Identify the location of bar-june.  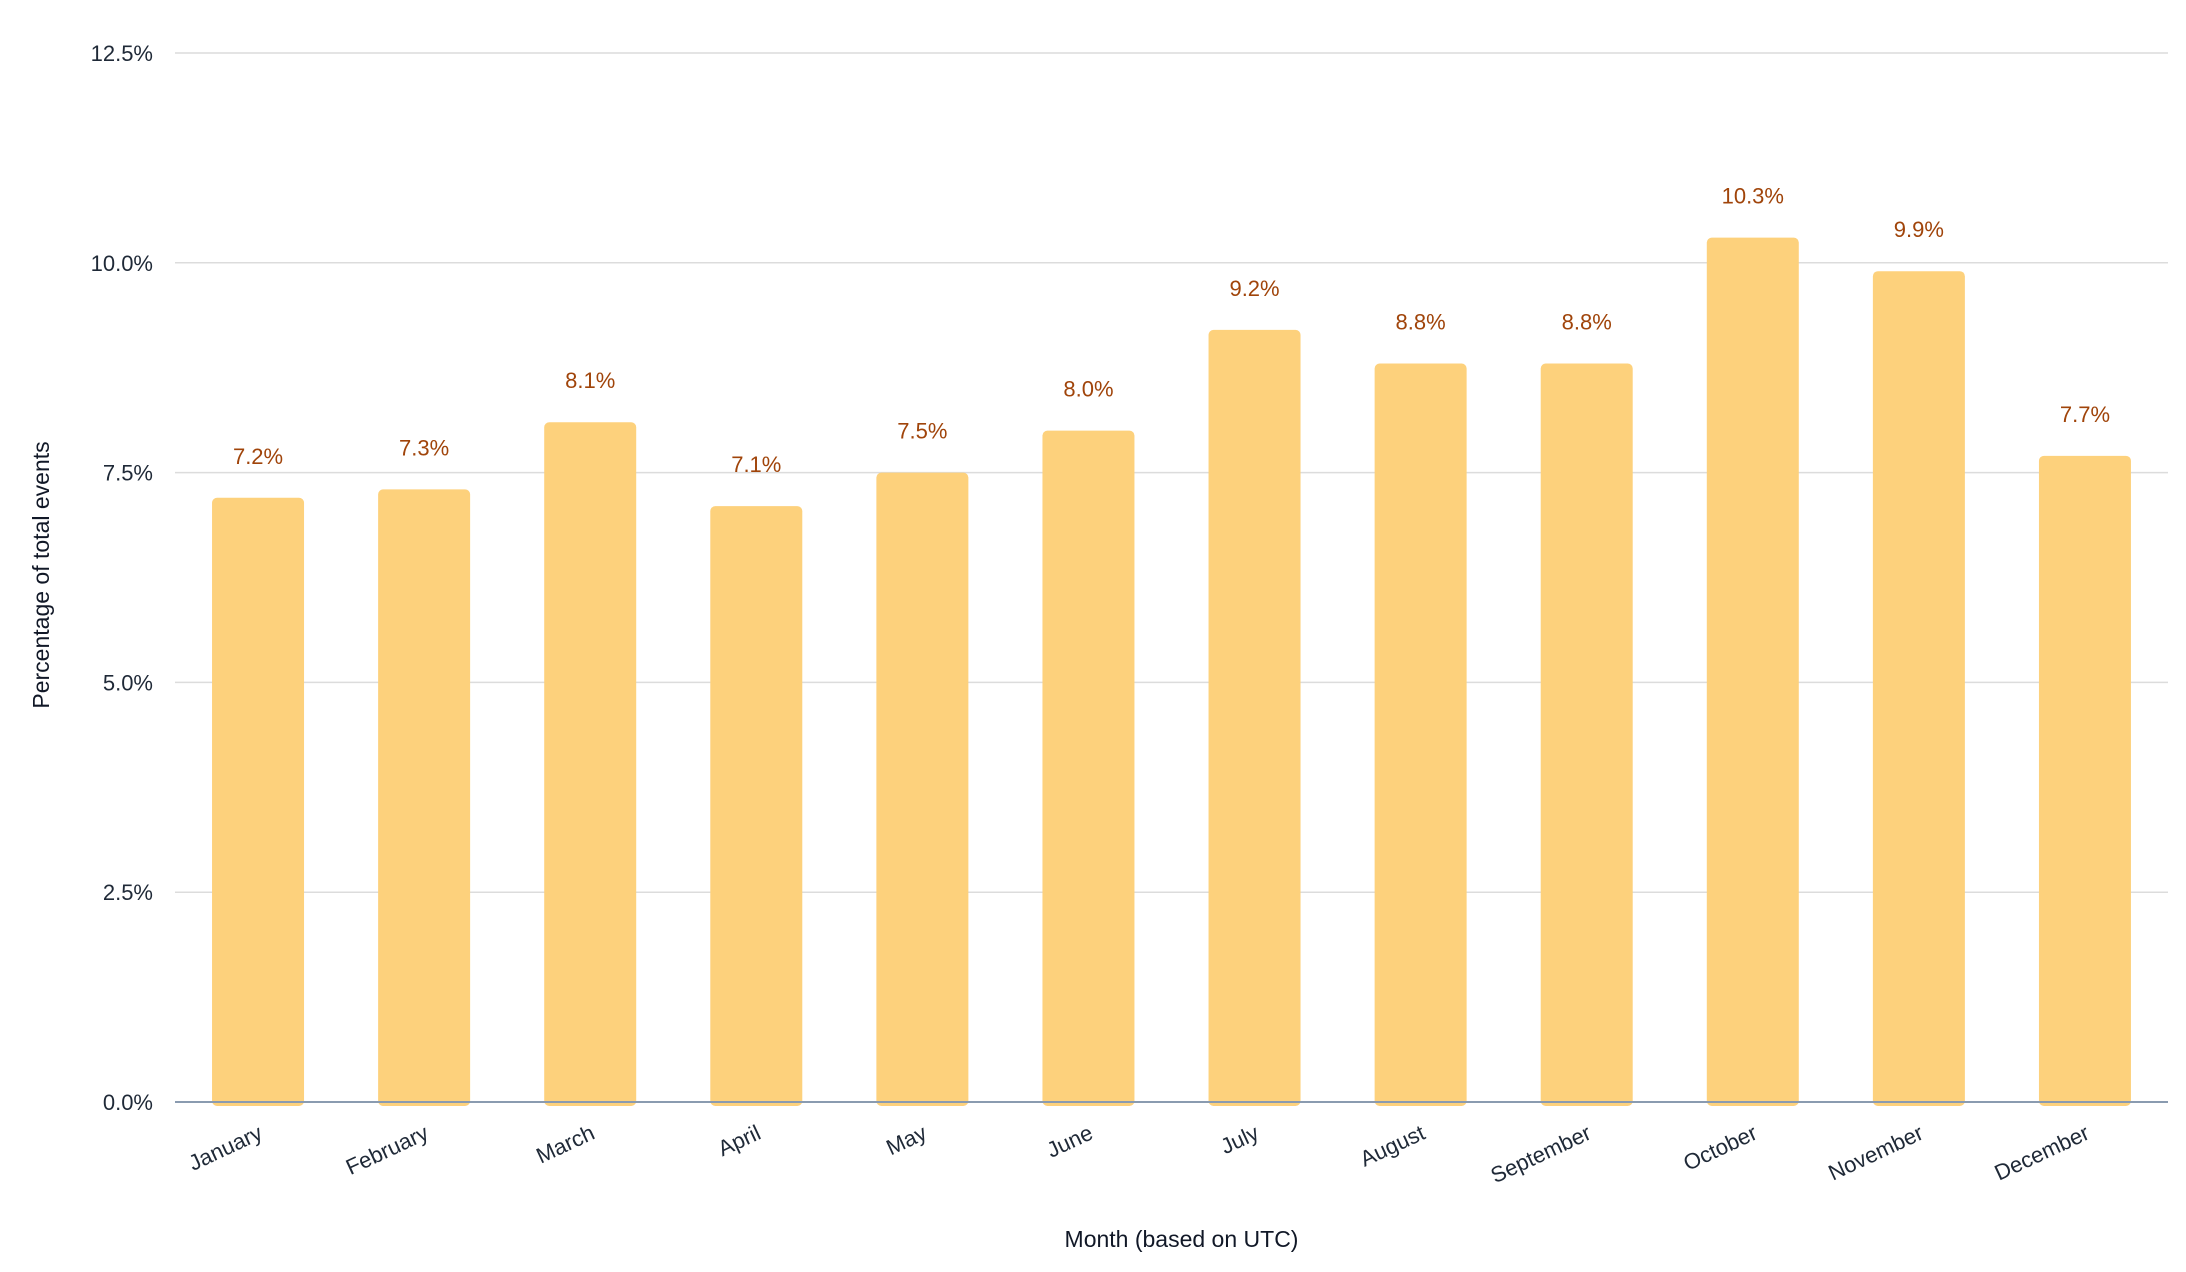
(1088, 768).